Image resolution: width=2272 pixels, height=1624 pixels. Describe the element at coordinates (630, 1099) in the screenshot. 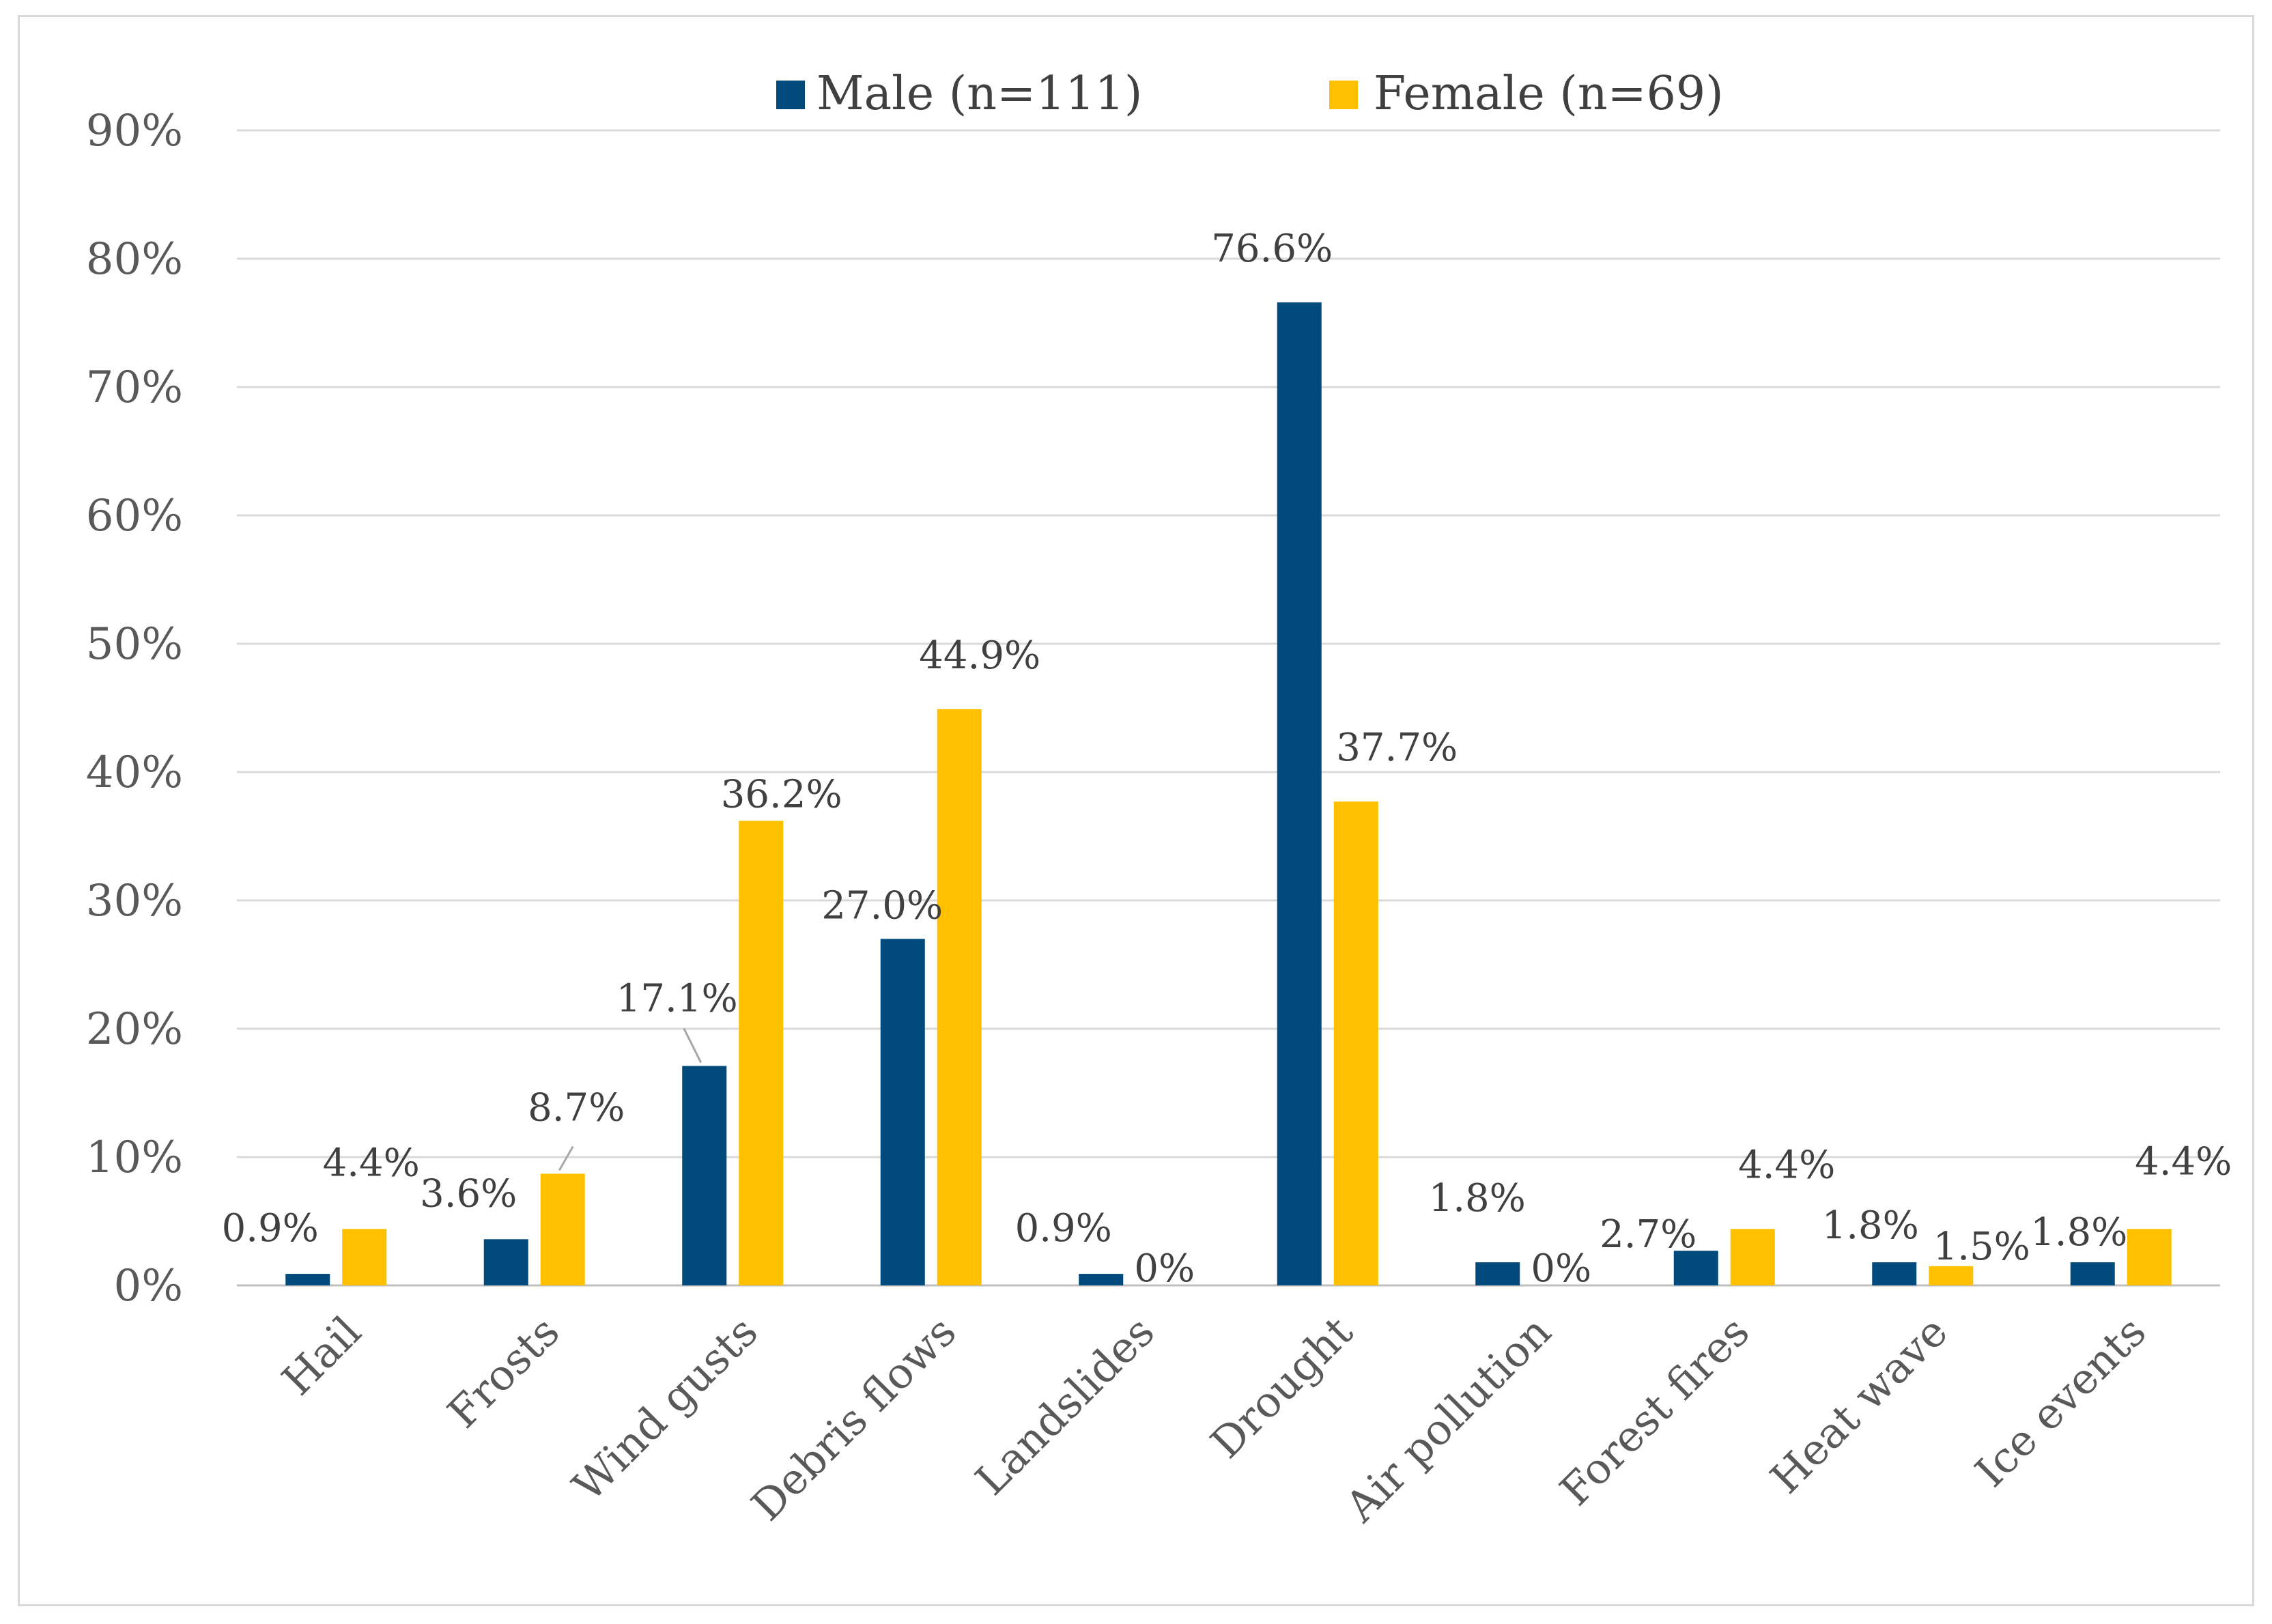

I see `leader-lines` at that location.